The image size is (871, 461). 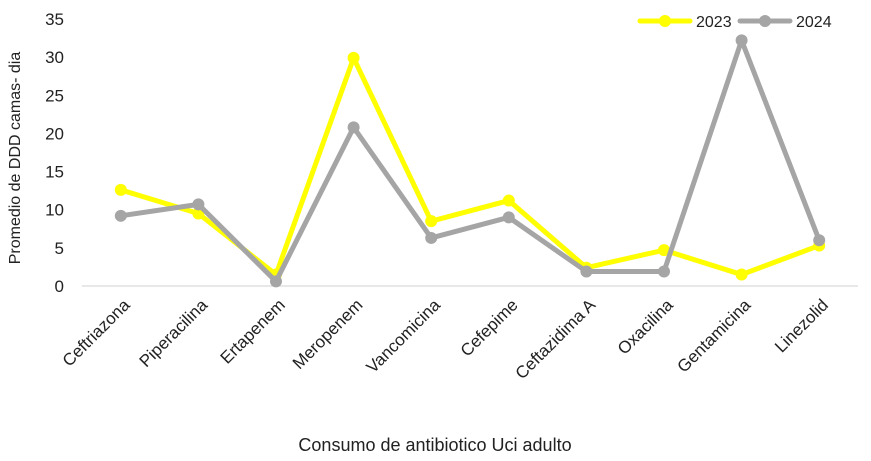 I want to click on x-tick-label: Meropenem, so click(x=328, y=334).